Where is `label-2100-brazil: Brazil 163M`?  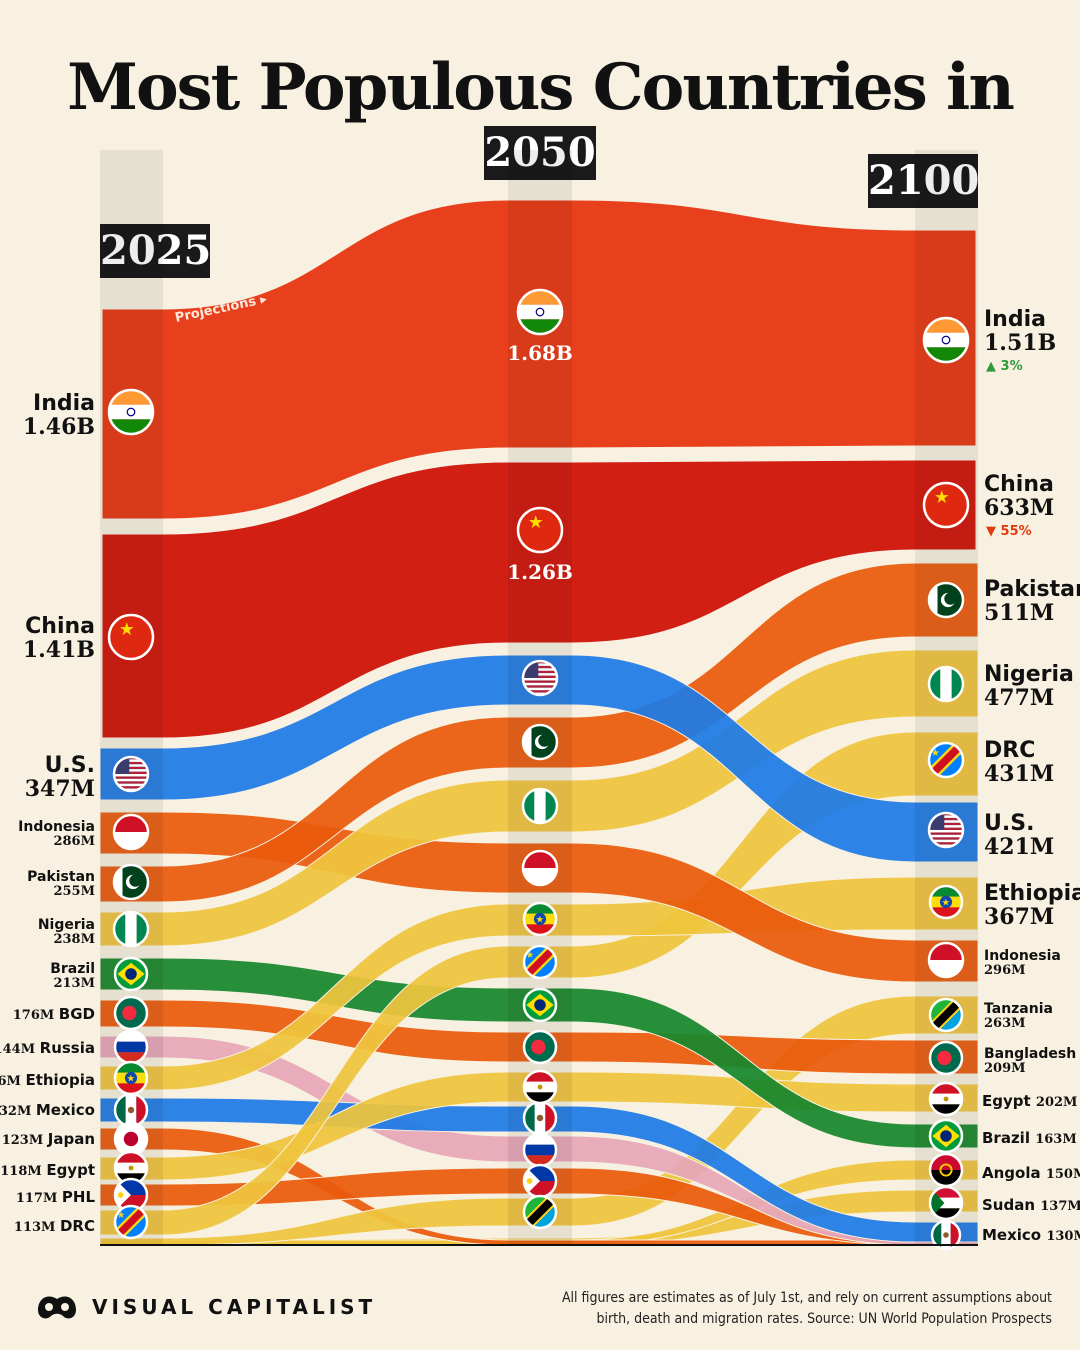
label-2100-brazil: Brazil 163M is located at coordinates (1029, 1138).